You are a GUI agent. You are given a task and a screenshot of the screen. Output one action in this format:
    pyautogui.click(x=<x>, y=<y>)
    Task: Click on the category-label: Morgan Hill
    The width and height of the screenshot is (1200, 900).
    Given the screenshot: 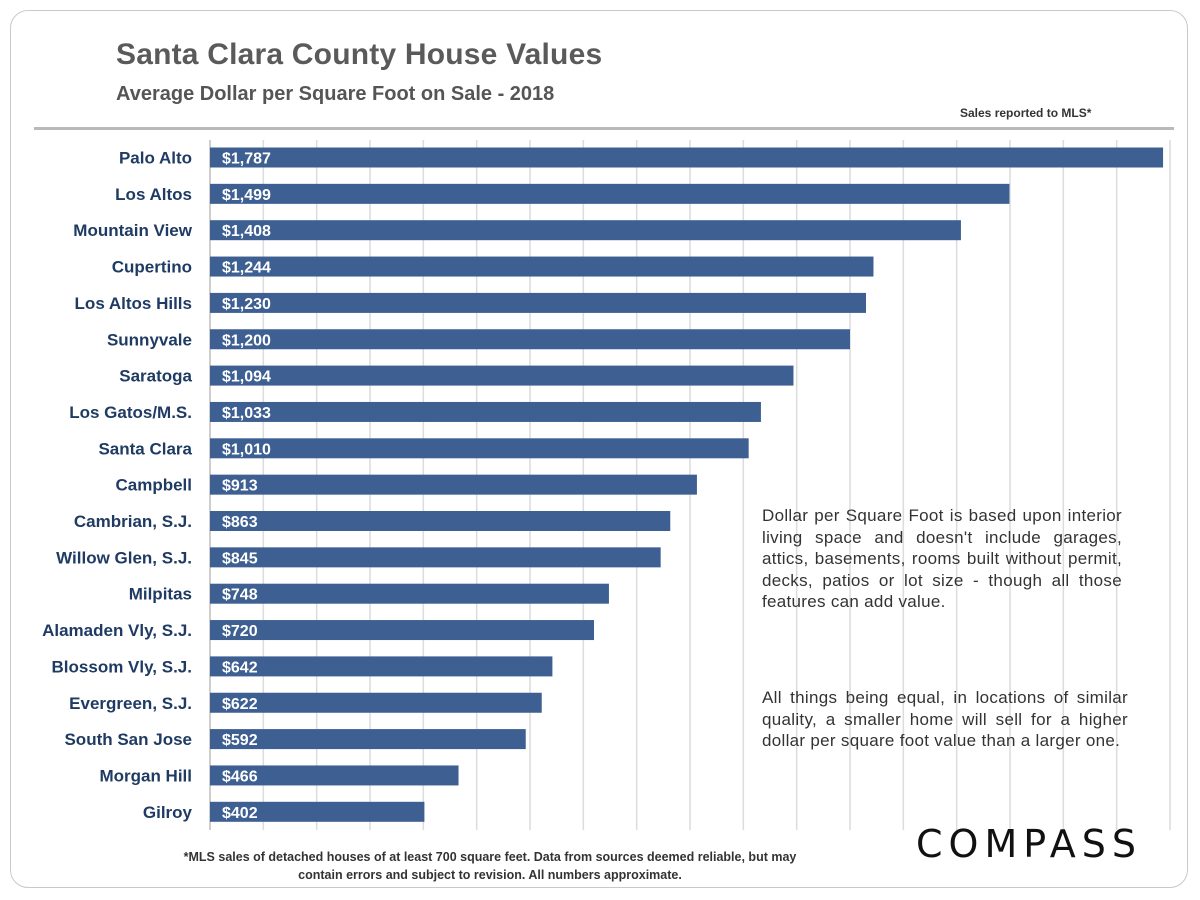 What is the action you would take?
    pyautogui.click(x=145, y=775)
    